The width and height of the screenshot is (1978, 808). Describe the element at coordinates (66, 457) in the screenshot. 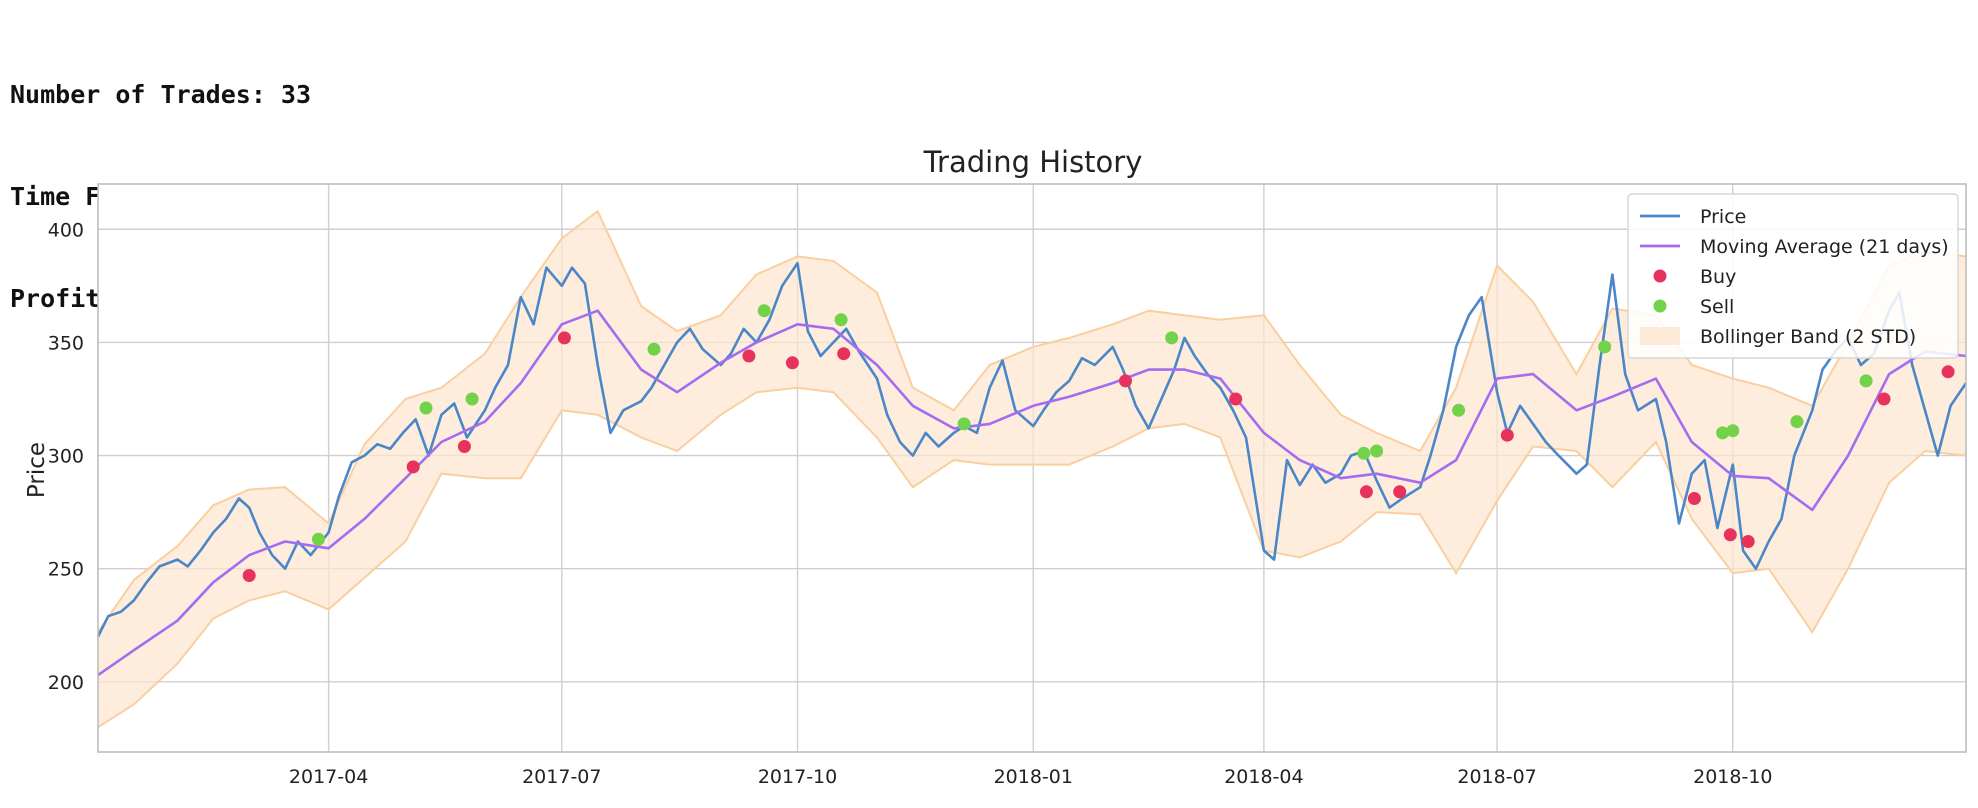

I see `y-tick-label: 300` at that location.